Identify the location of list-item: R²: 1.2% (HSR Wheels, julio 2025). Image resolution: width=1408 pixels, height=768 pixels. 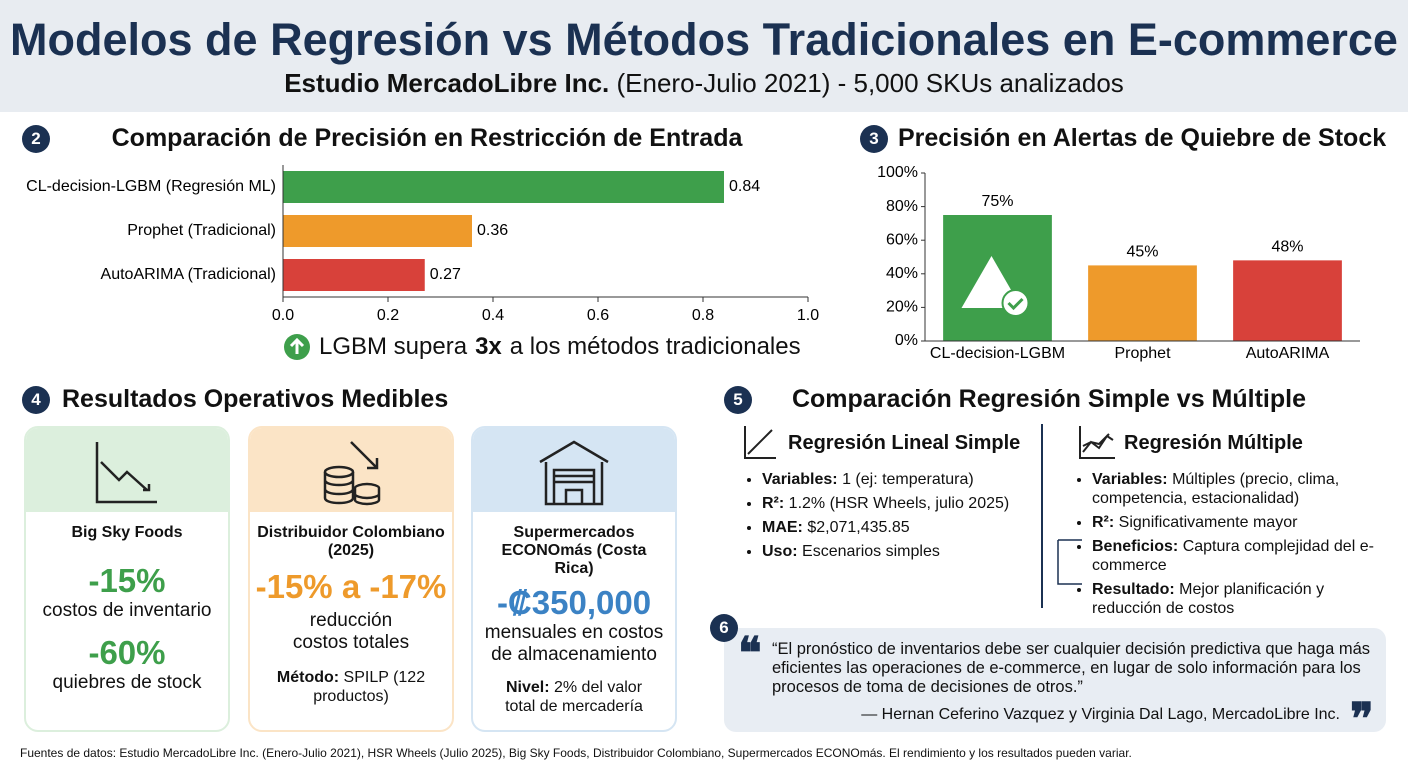
(898, 503).